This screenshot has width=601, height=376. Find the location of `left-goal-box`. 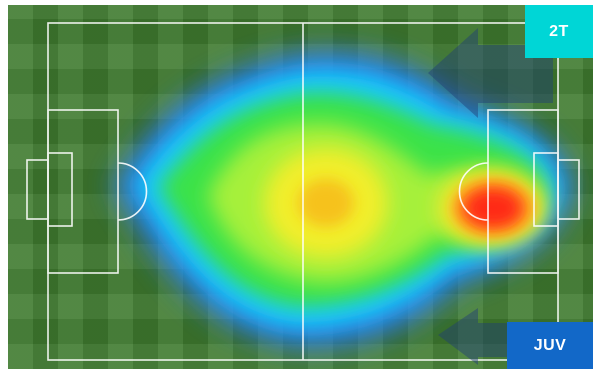

left-goal-box is located at coordinates (60, 189).